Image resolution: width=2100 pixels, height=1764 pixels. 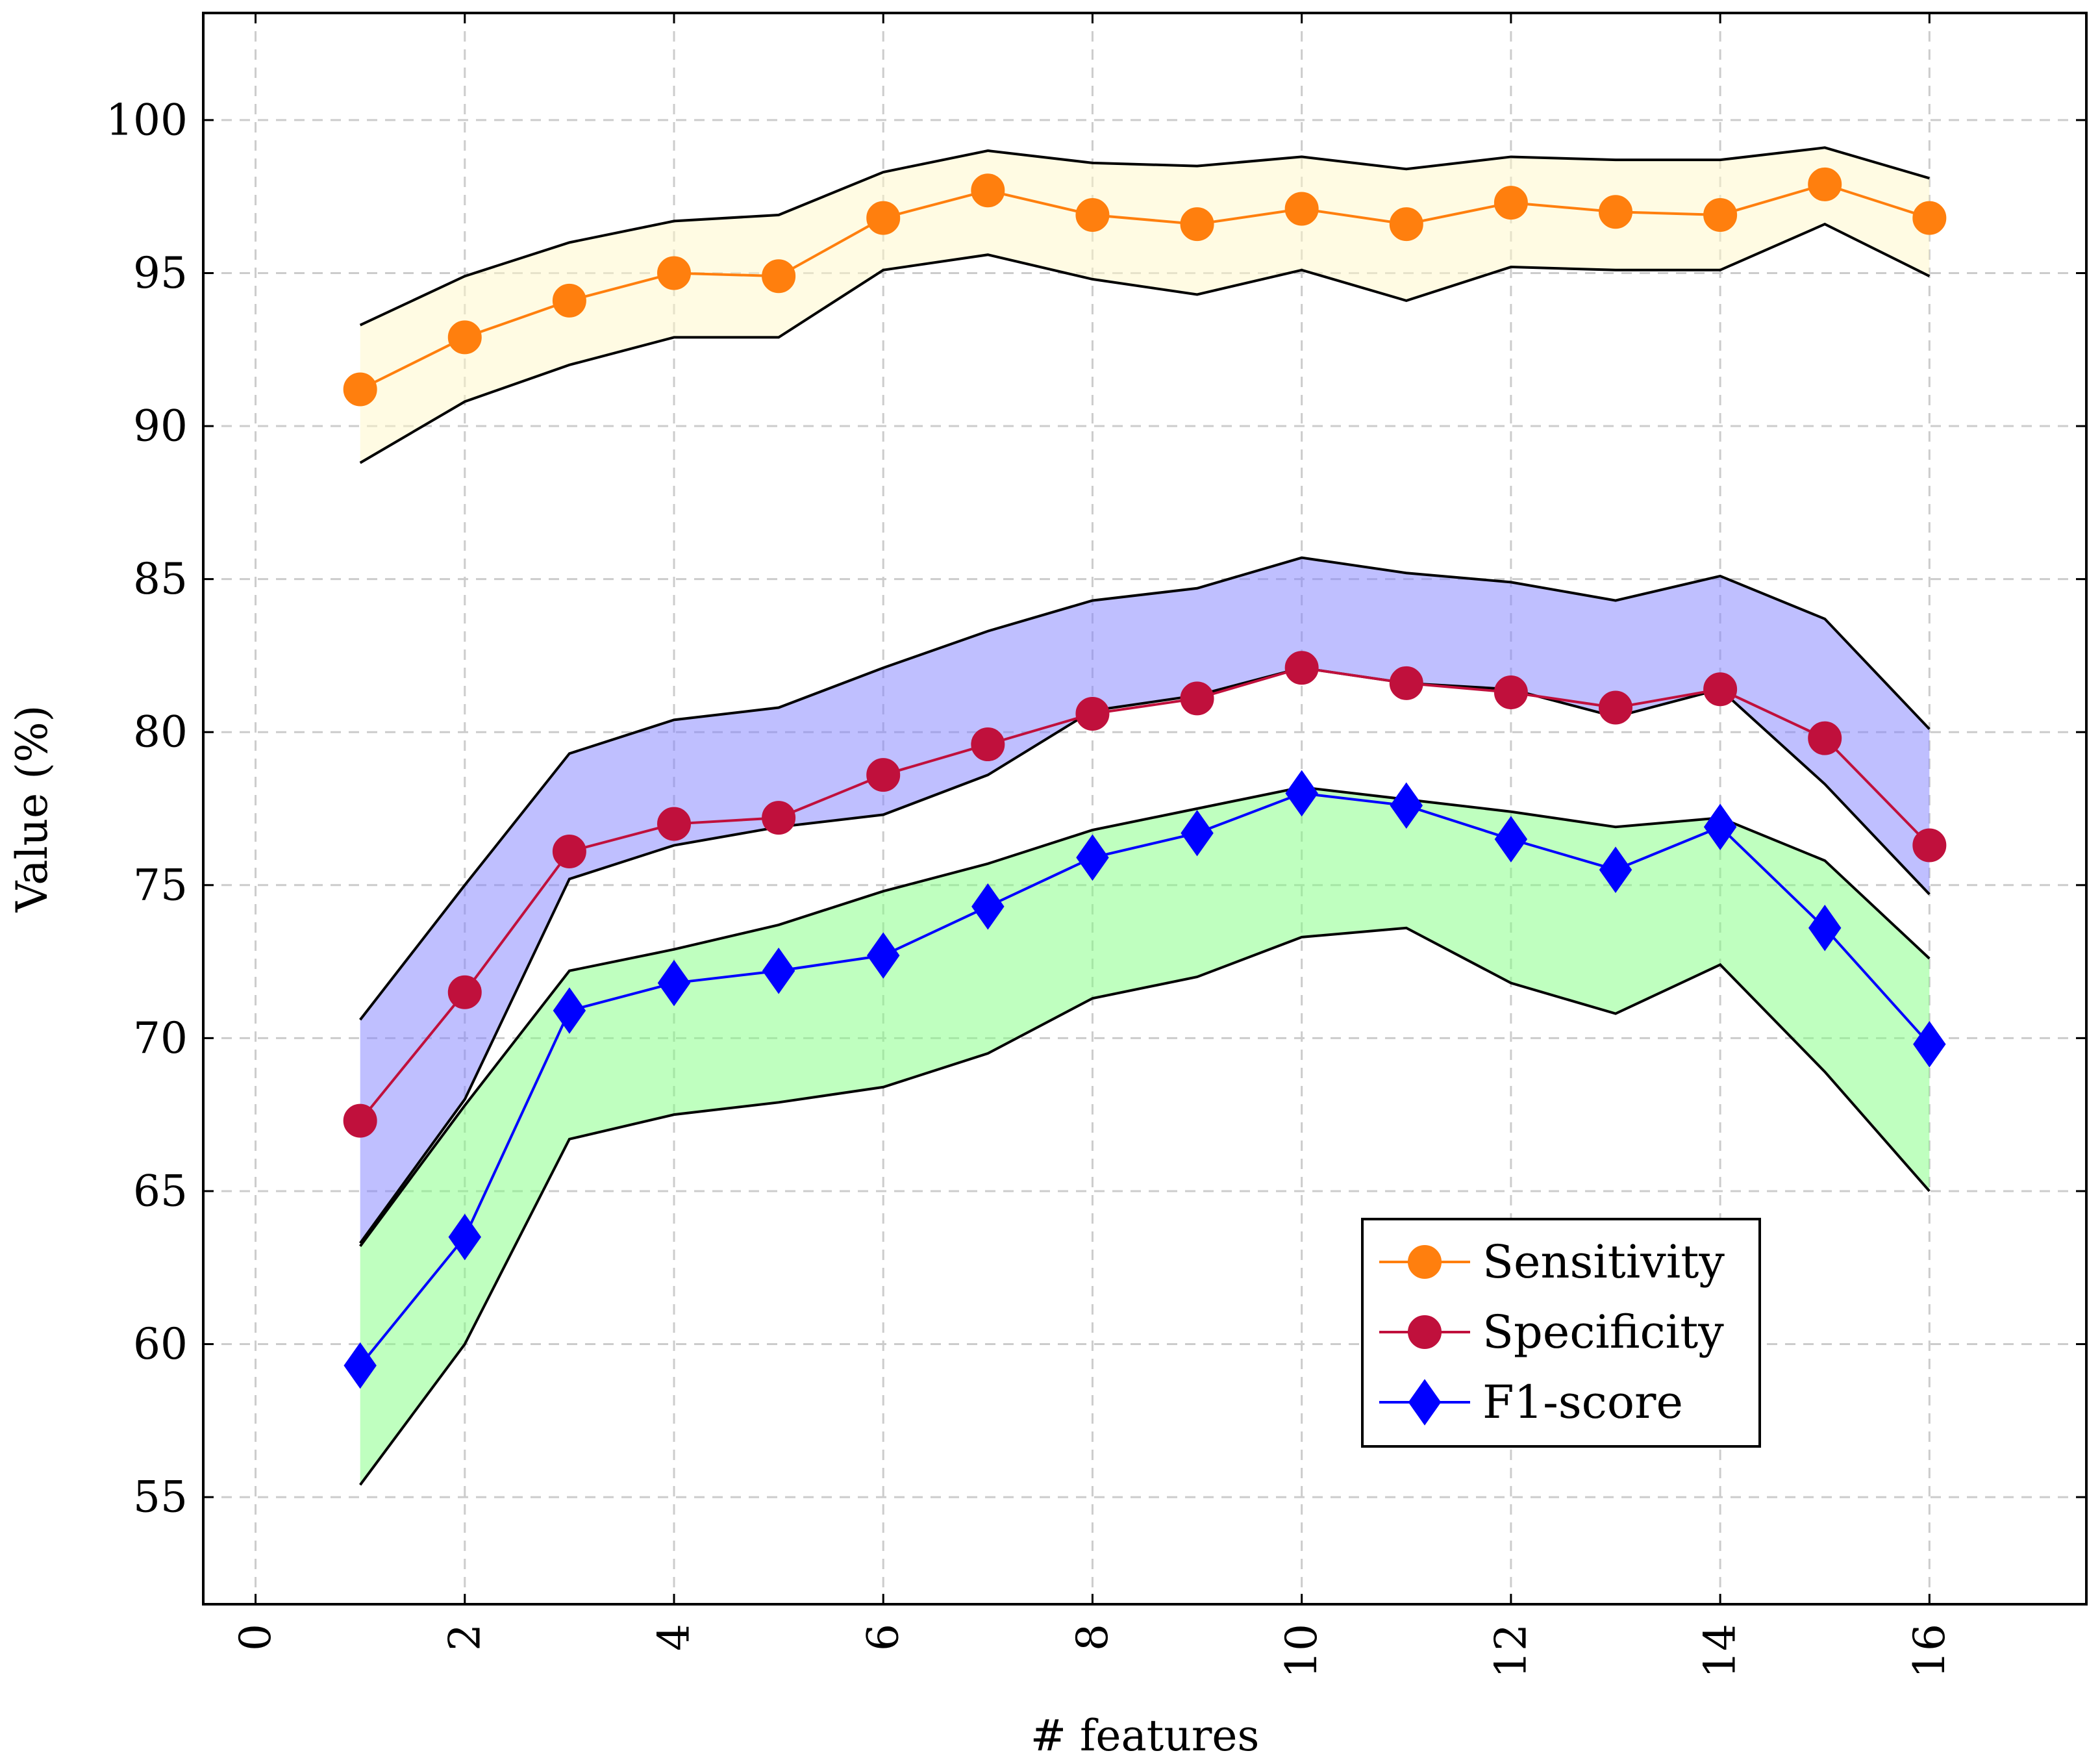 What do you see at coordinates (1425, 1332) in the screenshot?
I see `legend-specificity-marker` at bounding box center [1425, 1332].